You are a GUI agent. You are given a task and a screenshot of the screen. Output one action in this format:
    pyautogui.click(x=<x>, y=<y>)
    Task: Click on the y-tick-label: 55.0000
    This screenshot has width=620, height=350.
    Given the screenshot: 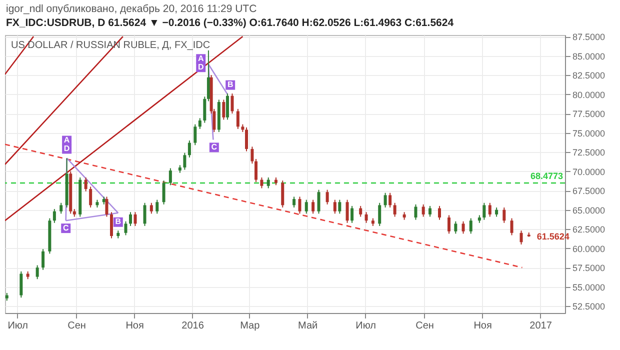 What is the action you would take?
    pyautogui.click(x=589, y=287)
    